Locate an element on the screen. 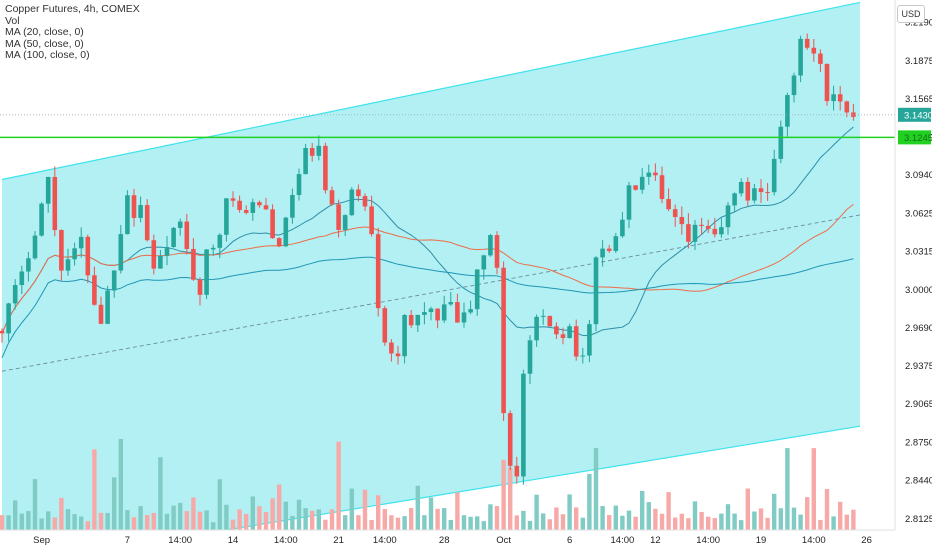  price-tick-label: 2.9375 is located at coordinates (918, 366).